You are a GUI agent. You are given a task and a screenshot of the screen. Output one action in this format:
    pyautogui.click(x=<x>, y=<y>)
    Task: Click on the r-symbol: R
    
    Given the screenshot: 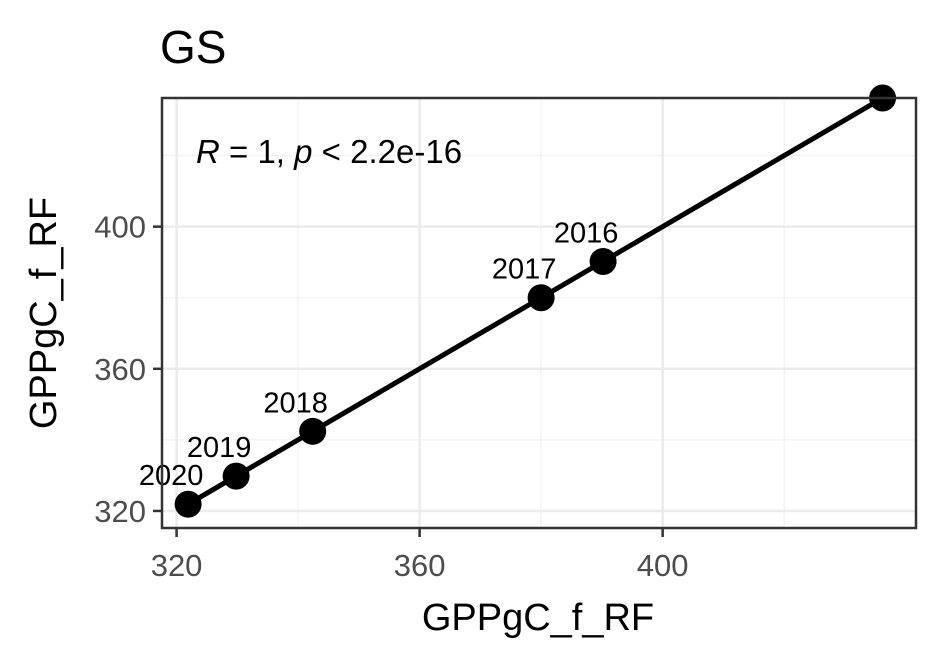 What is the action you would take?
    pyautogui.click(x=208, y=151)
    